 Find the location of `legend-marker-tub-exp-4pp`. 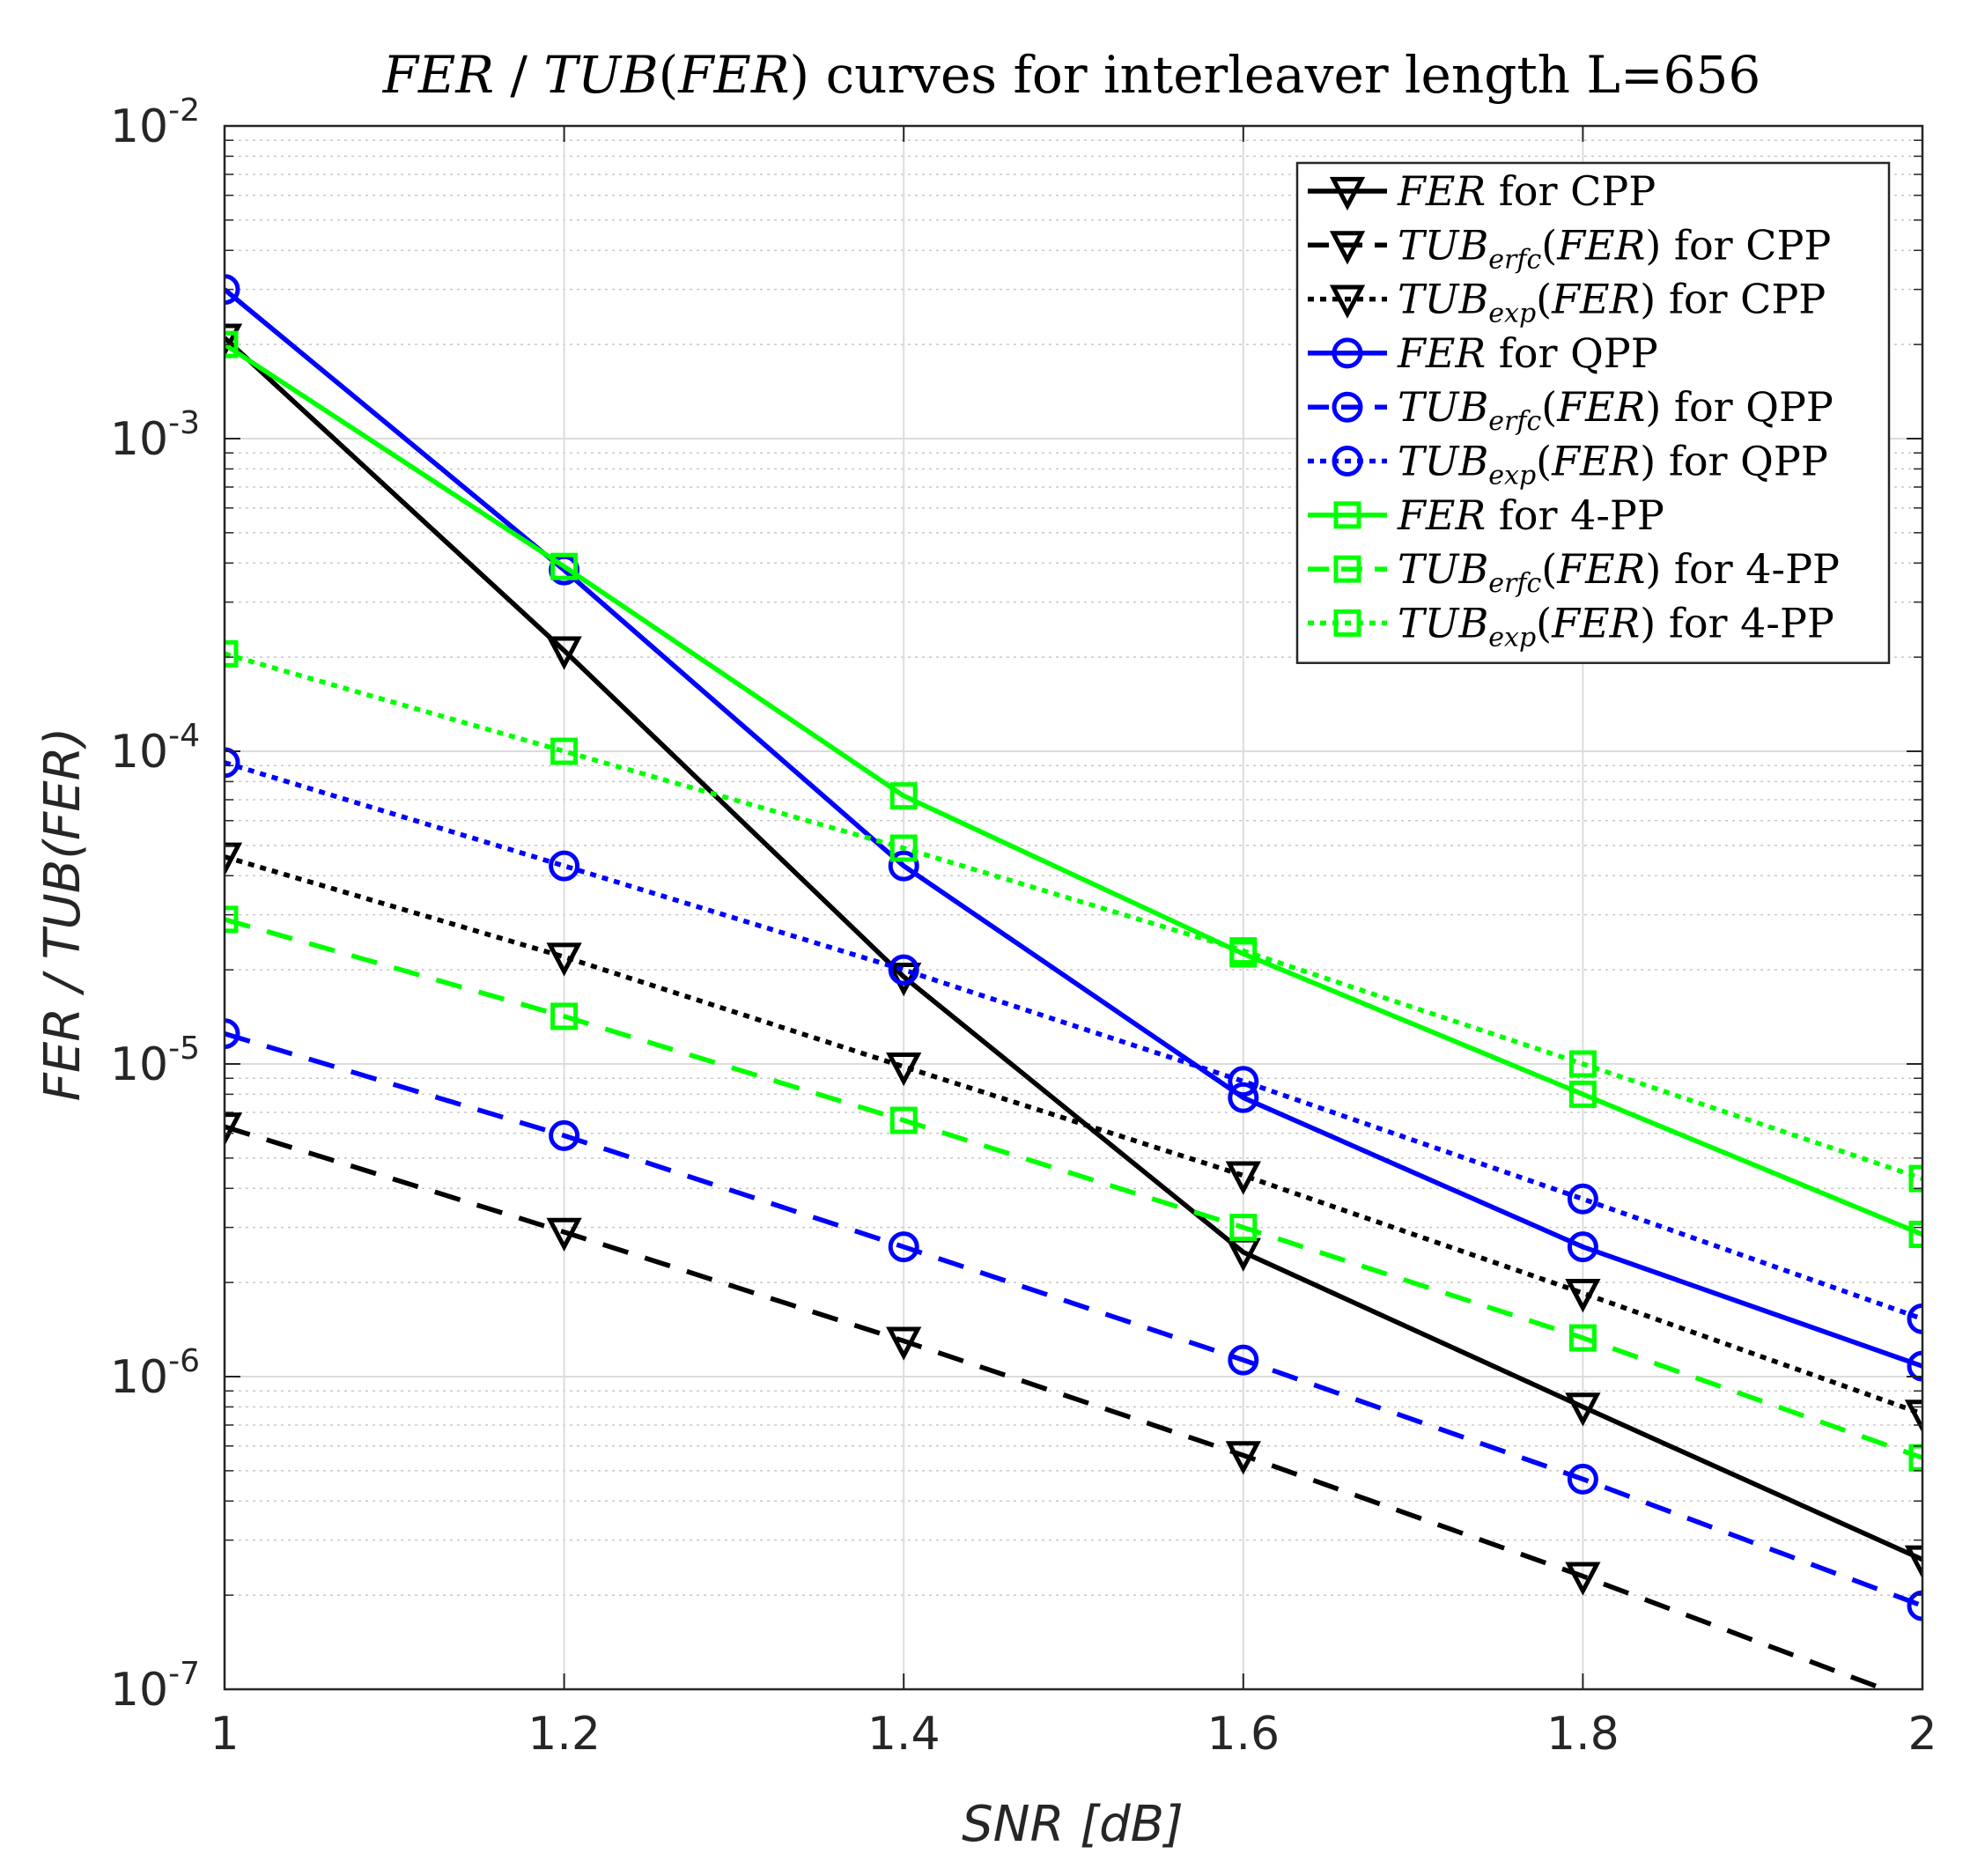

legend-marker-tub-exp-4pp is located at coordinates (1347, 623).